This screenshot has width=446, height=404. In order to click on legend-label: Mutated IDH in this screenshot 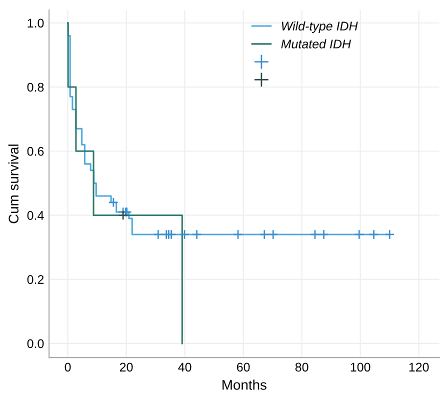, I will do `click(316, 43)`.